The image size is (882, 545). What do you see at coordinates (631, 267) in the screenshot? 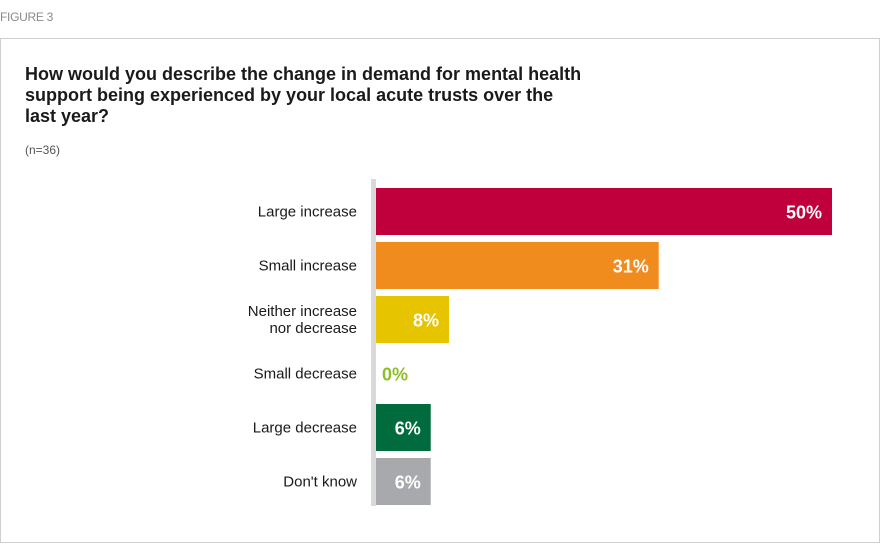
I see `value-label-1: 31%` at bounding box center [631, 267].